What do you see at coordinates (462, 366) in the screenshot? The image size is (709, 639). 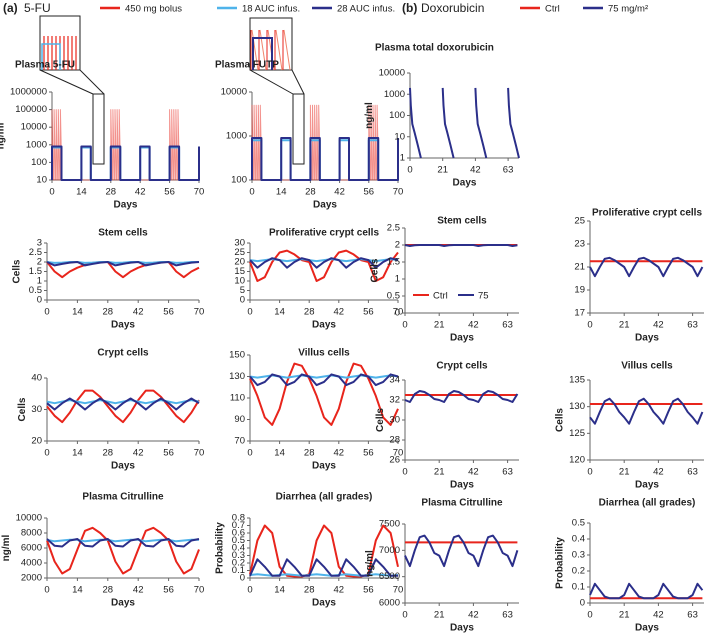 I see `chart-title: Crypt cells` at bounding box center [462, 366].